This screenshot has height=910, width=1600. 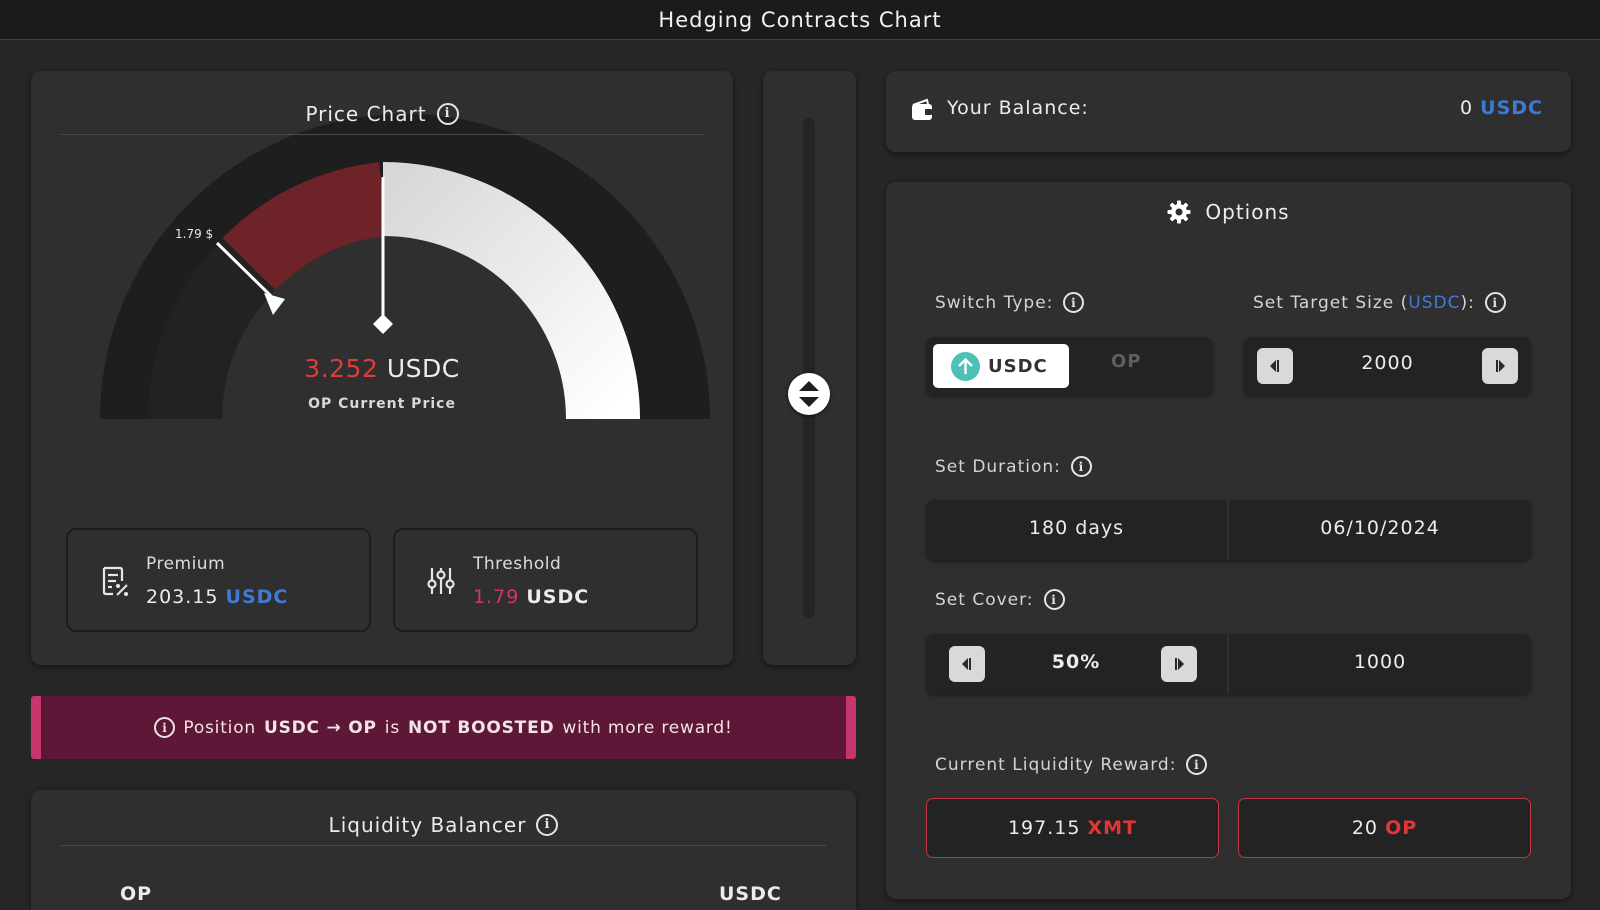 What do you see at coordinates (517, 564) in the screenshot?
I see `threshold-label: Threshold` at bounding box center [517, 564].